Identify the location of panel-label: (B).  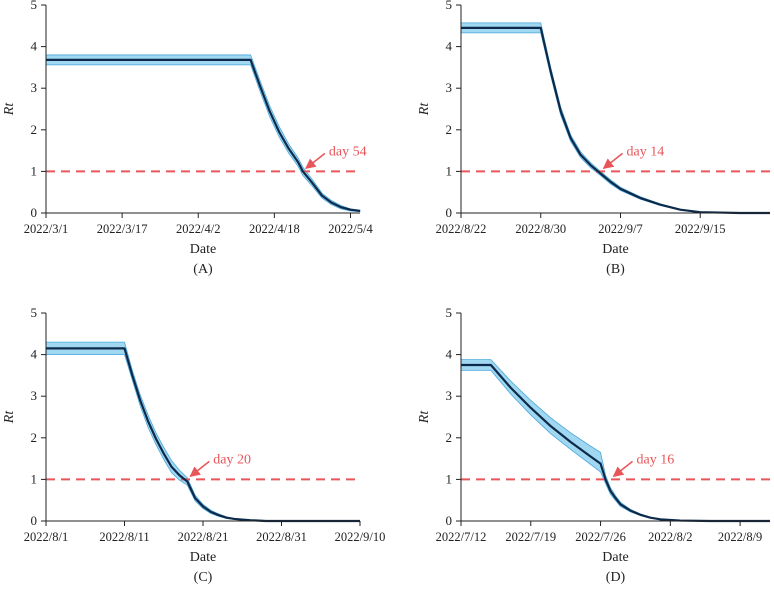
(615, 269).